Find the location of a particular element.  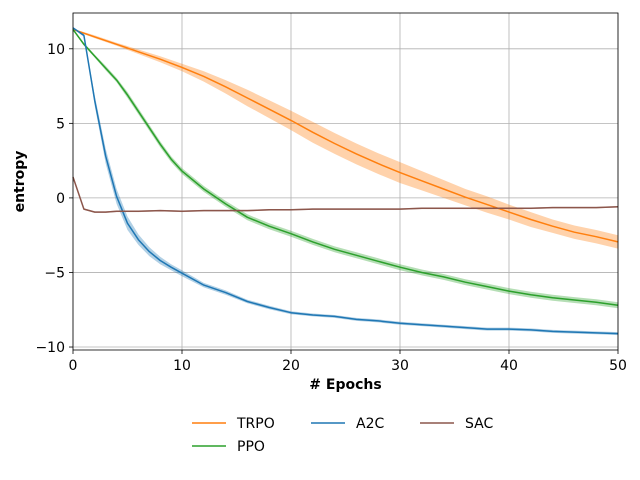

sac-band is located at coordinates (345, 194).